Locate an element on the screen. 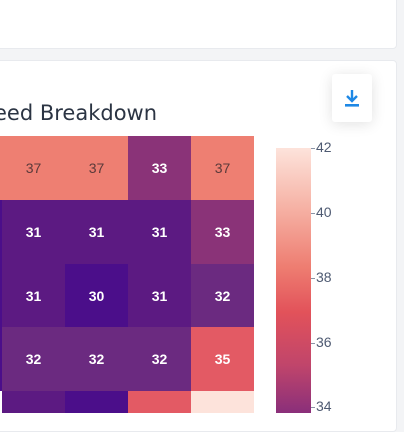 This screenshot has width=404, height=432. download-icon is located at coordinates (352, 98).